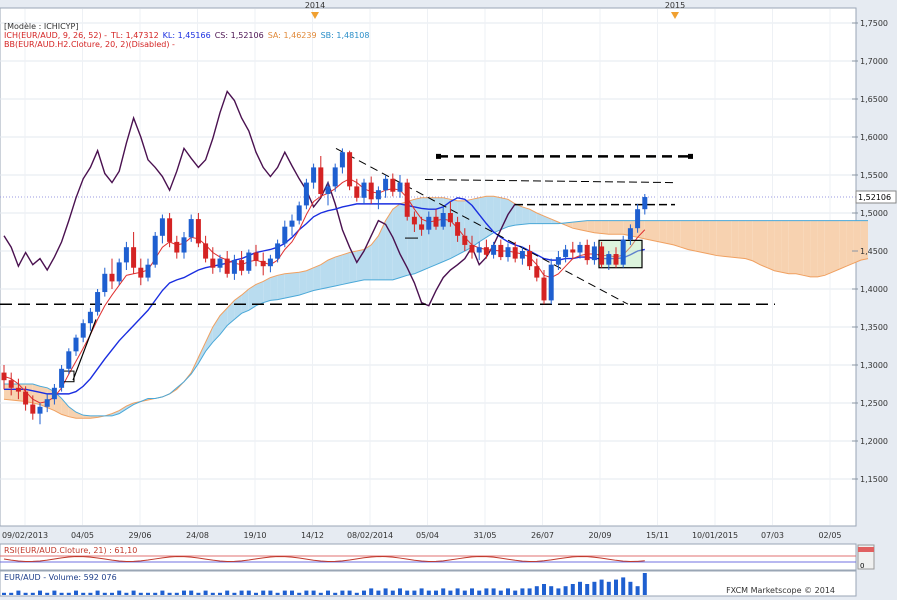 The width and height of the screenshot is (897, 600). Describe the element at coordinates (657, 535) in the screenshot. I see `x-tick-label: 15/11` at that location.